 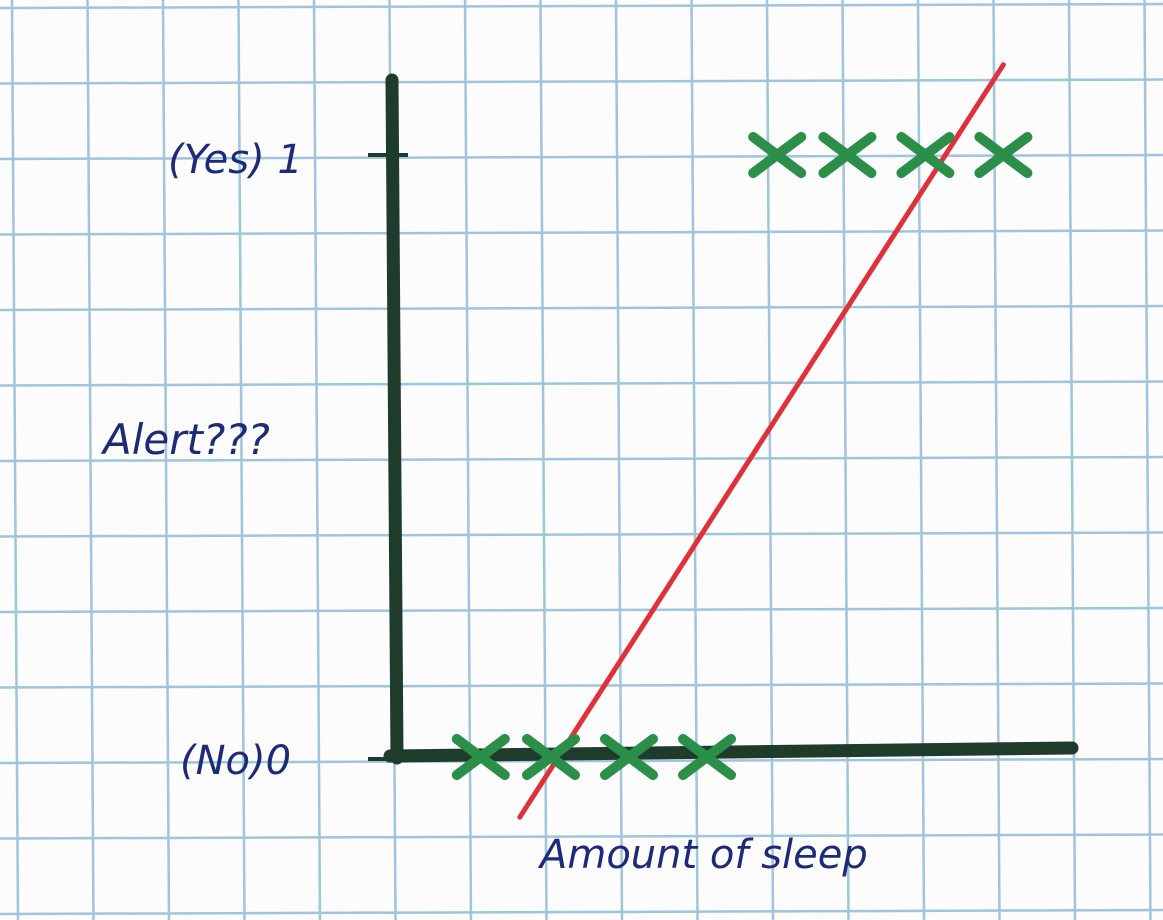 What do you see at coordinates (235, 761) in the screenshot?
I see `y-tick-label-no: (No)0` at bounding box center [235, 761].